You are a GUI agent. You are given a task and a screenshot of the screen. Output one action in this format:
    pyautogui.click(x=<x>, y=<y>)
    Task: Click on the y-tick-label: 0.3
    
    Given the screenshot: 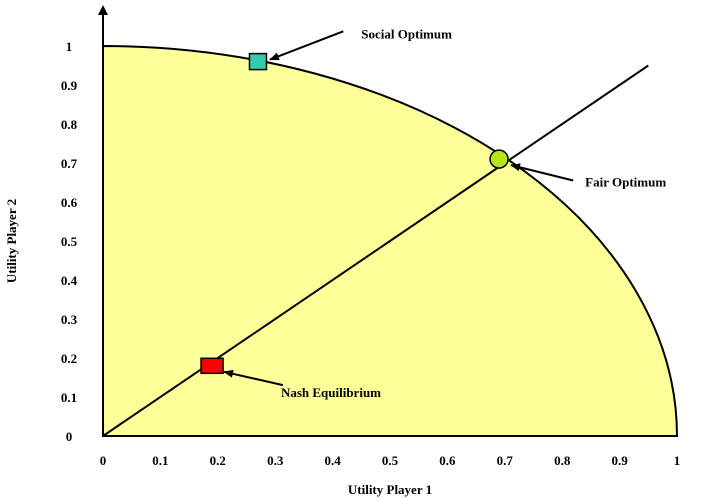 What is the action you would take?
    pyautogui.click(x=69, y=319)
    